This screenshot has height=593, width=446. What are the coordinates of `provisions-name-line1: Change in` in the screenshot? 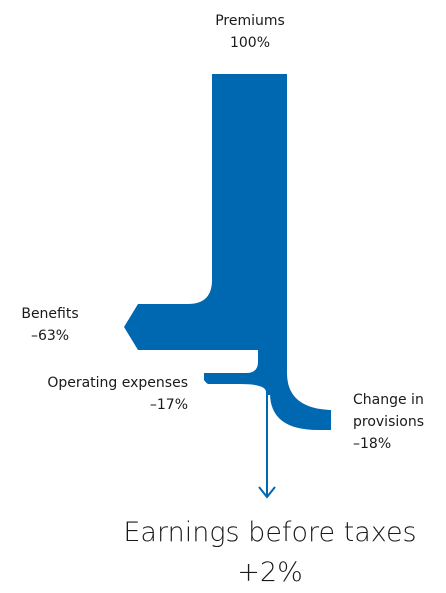 It's located at (388, 400).